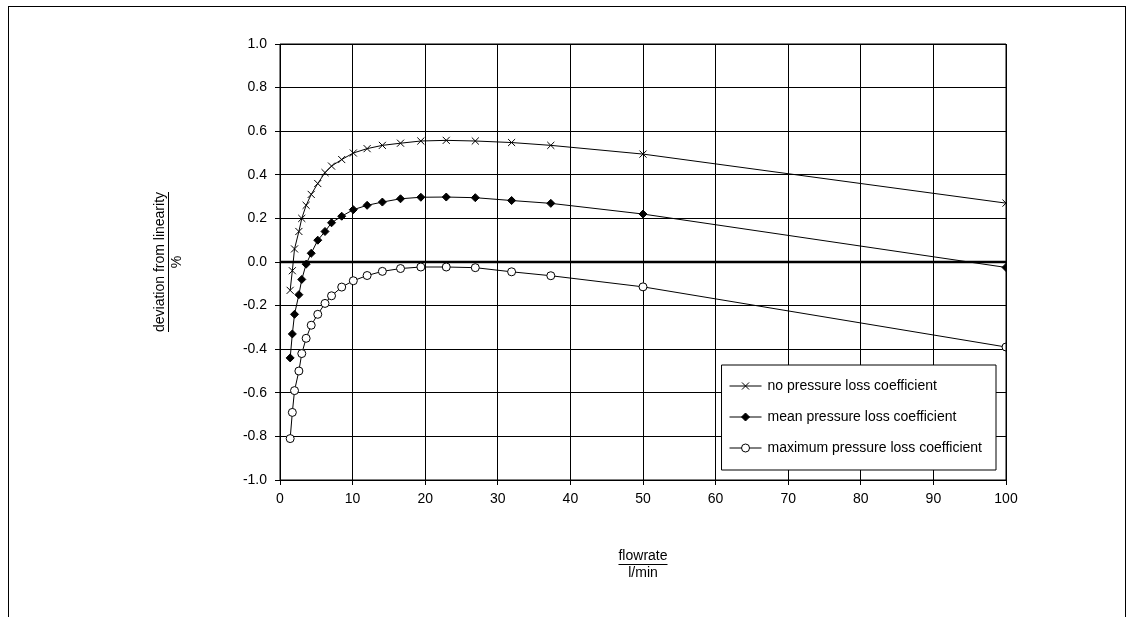 The image size is (1137, 617). I want to click on y-tick-label: 0.8, so click(257, 86).